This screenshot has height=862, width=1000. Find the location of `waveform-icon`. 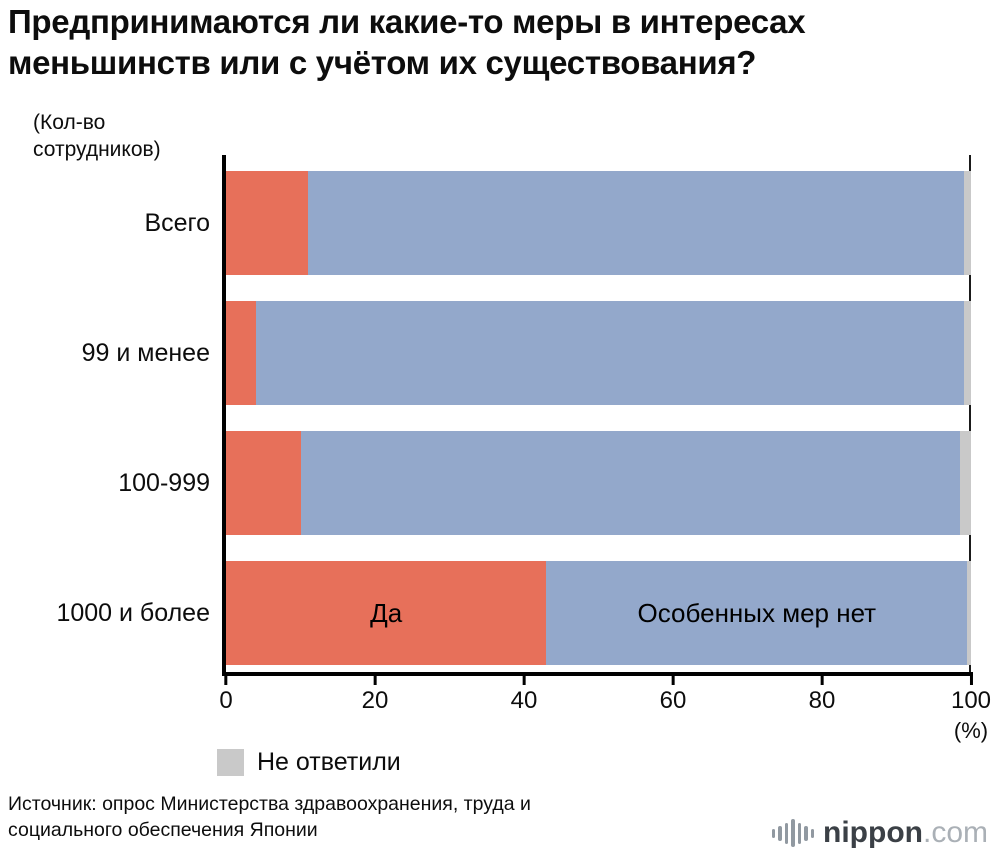

waveform-icon is located at coordinates (793, 833).